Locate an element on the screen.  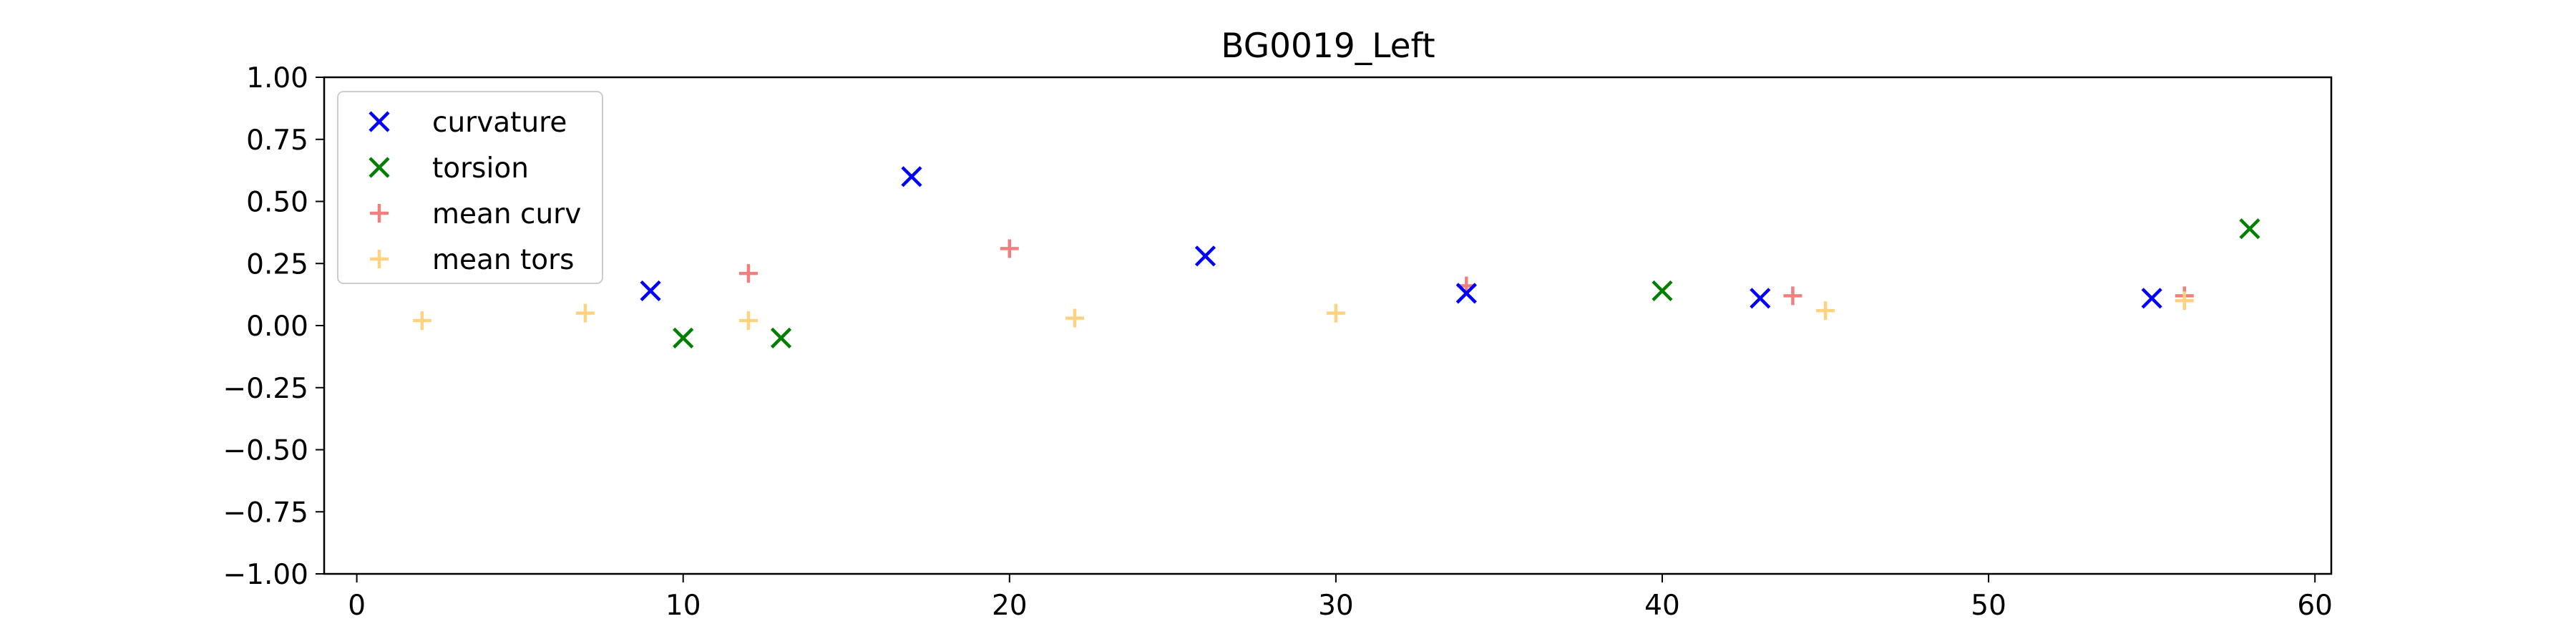
x-tick-label: 50 is located at coordinates (1988, 606).